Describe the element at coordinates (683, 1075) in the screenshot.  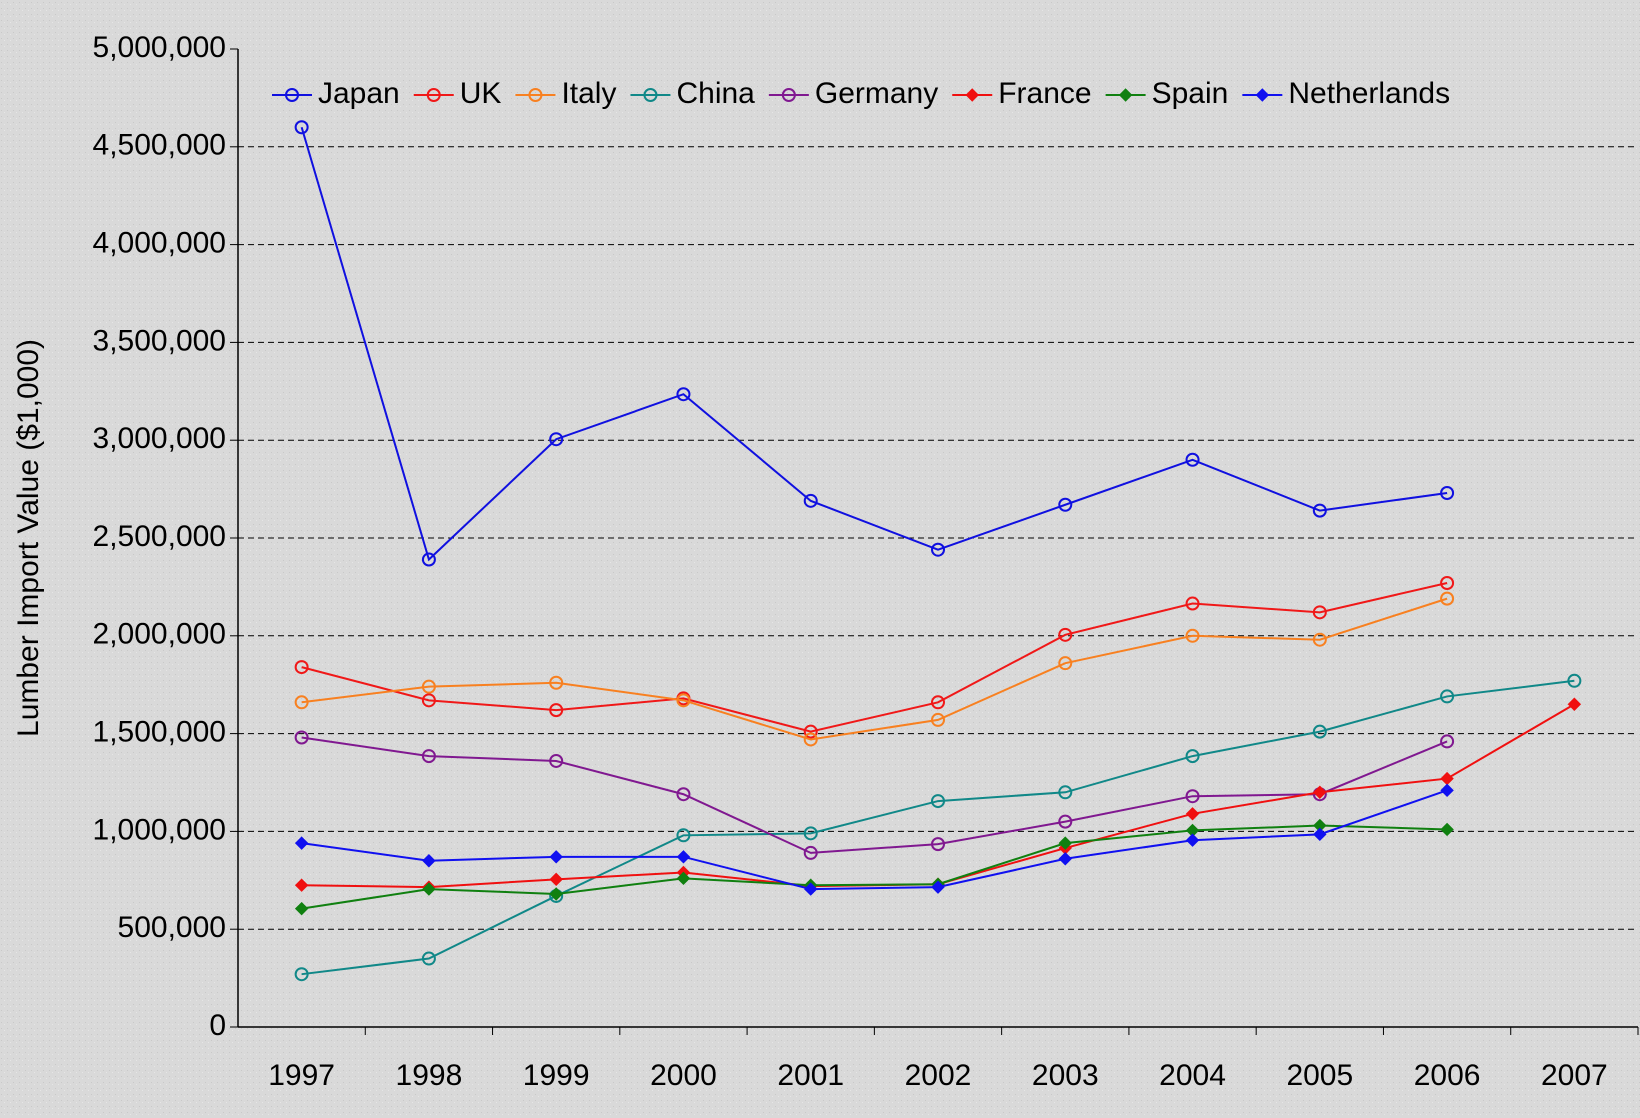
I see `x-tick-label: 2000` at that location.